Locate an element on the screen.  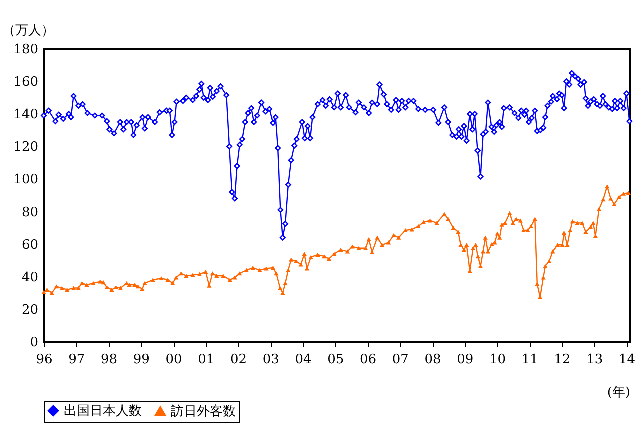
y-tick-label: 40 is located at coordinates (30, 278).